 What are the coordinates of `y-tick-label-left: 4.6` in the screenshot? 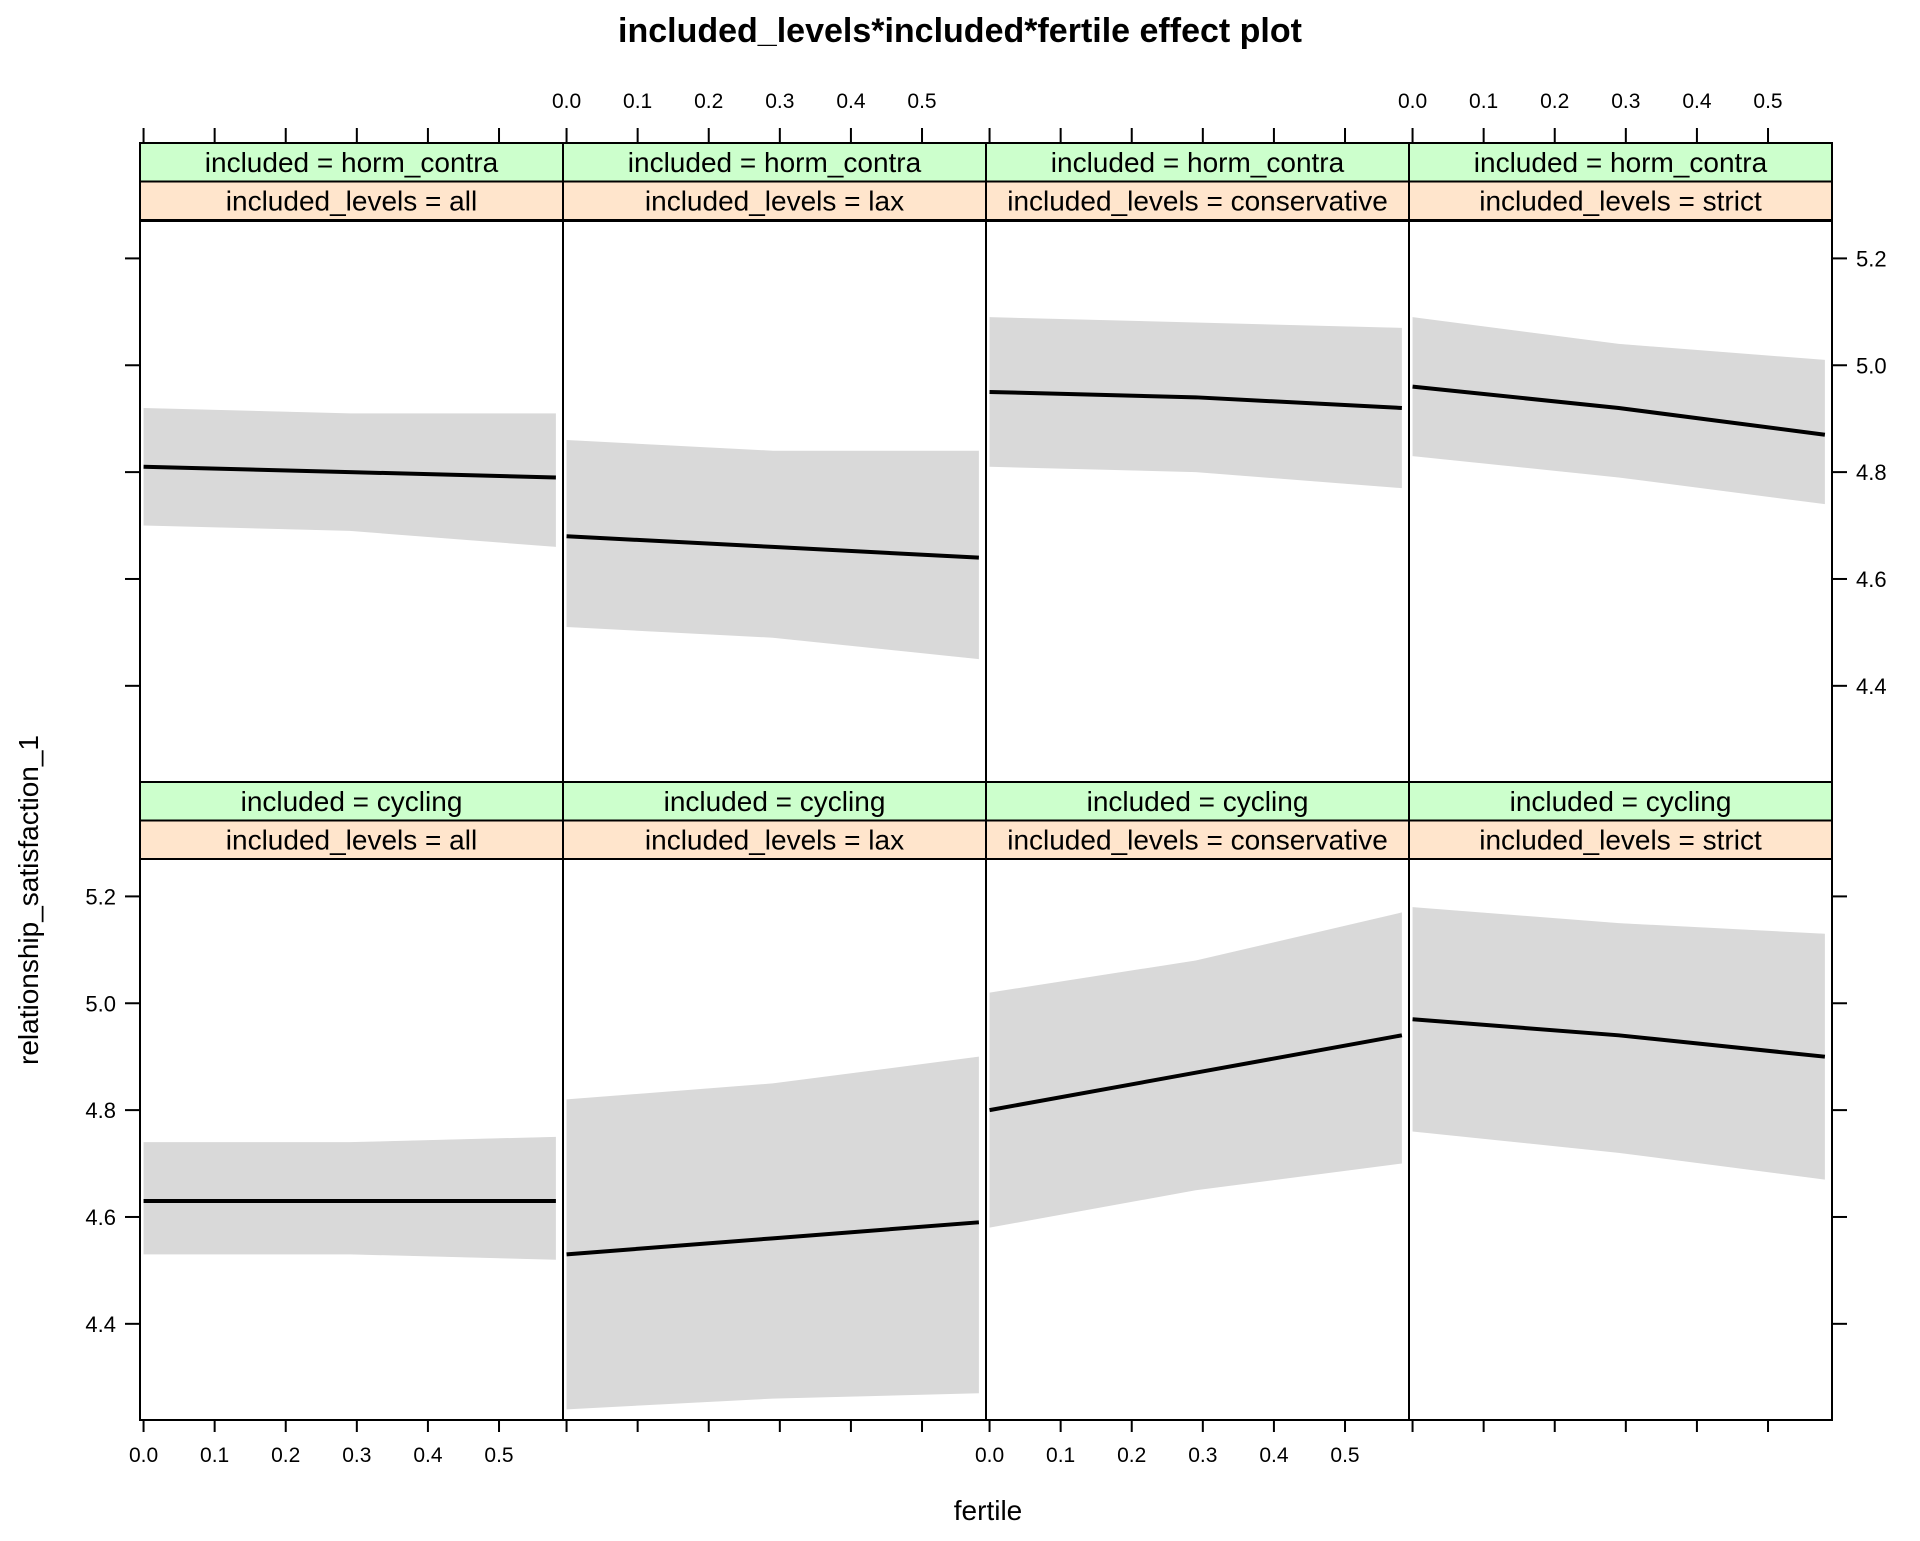 It's located at (100, 1217).